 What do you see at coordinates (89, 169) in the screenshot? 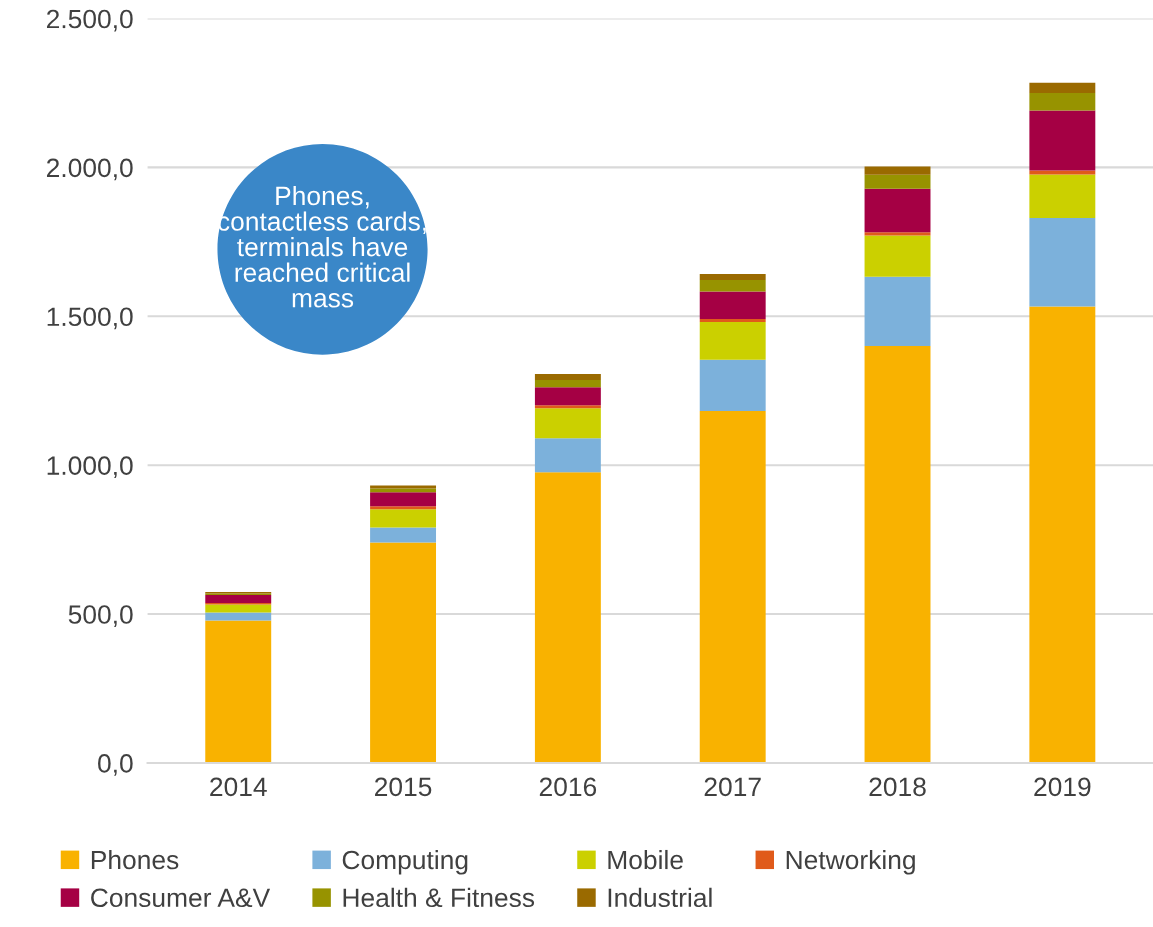
I see `y-tick-label: 2.000,0` at bounding box center [89, 169].